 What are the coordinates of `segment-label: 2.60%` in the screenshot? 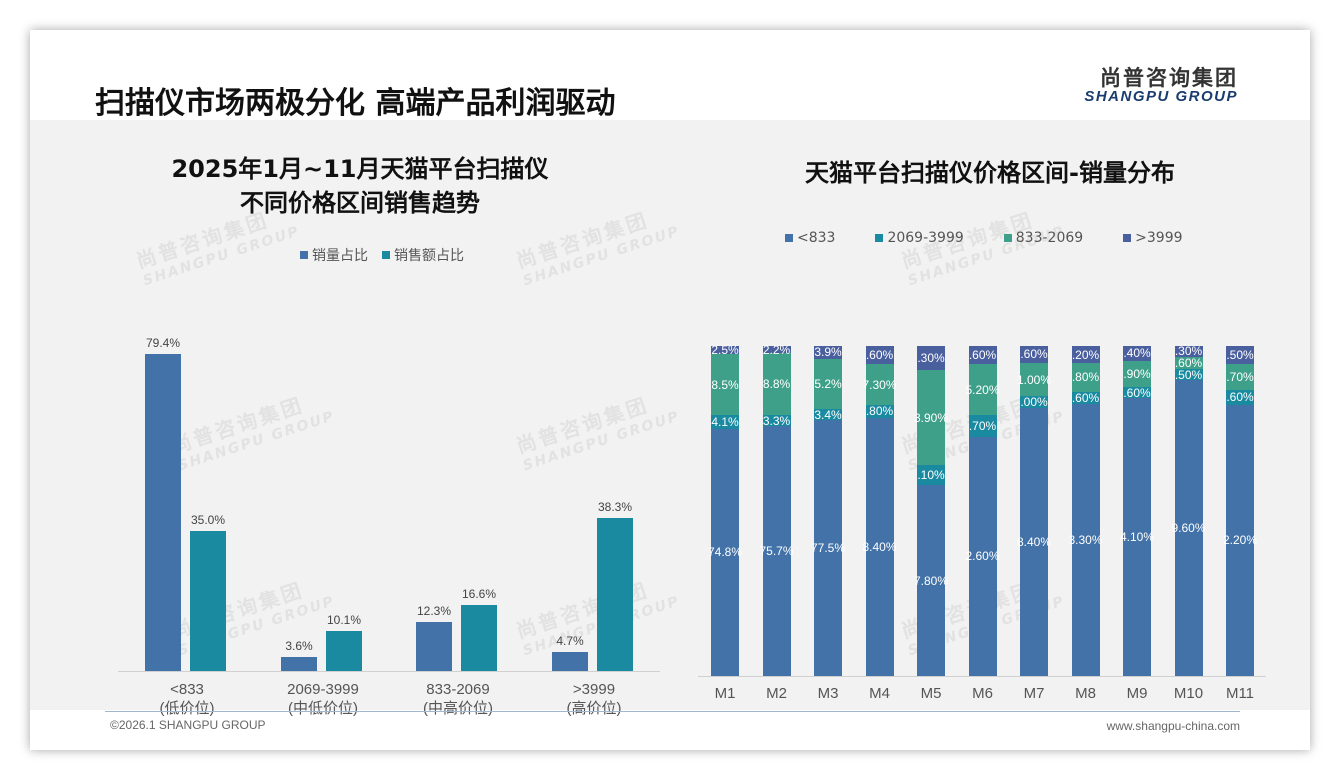 It's located at (982, 556).